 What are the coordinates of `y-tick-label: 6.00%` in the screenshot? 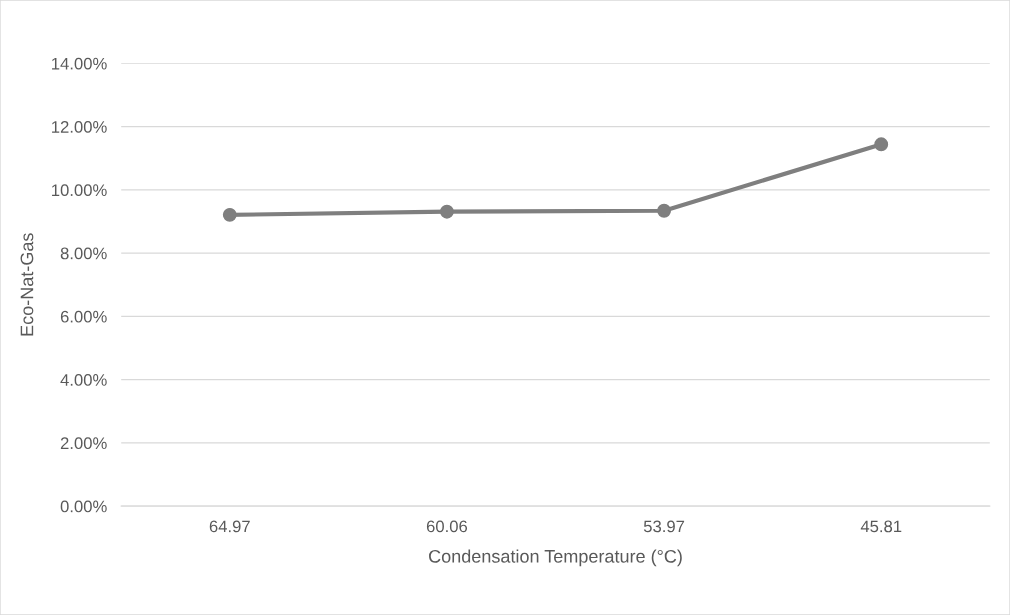 It's located at (83, 316).